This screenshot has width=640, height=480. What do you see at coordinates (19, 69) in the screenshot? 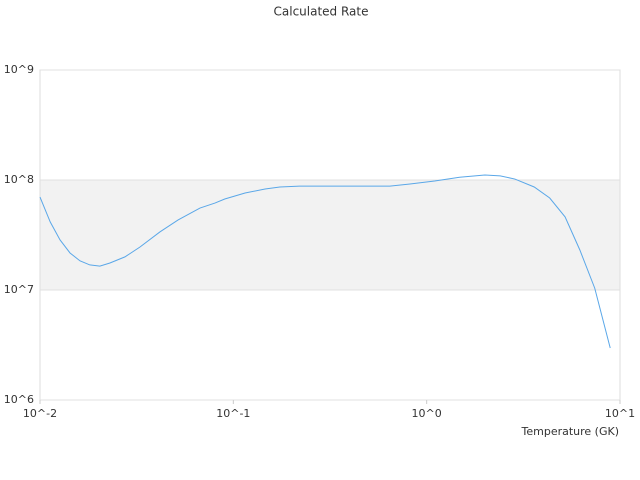
I see `y-tick-label: 10^9` at bounding box center [19, 69].